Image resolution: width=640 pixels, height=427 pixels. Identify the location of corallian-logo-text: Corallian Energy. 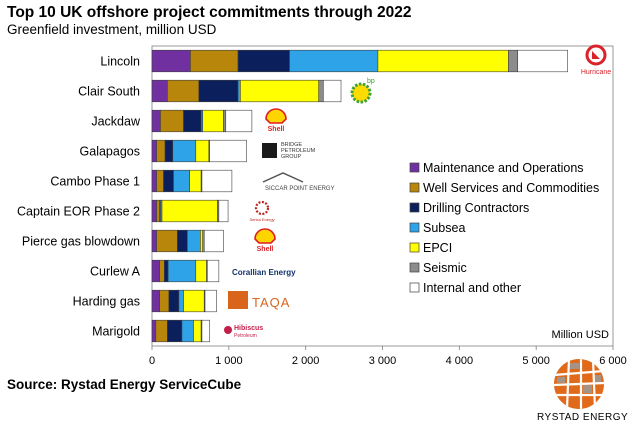
(264, 272).